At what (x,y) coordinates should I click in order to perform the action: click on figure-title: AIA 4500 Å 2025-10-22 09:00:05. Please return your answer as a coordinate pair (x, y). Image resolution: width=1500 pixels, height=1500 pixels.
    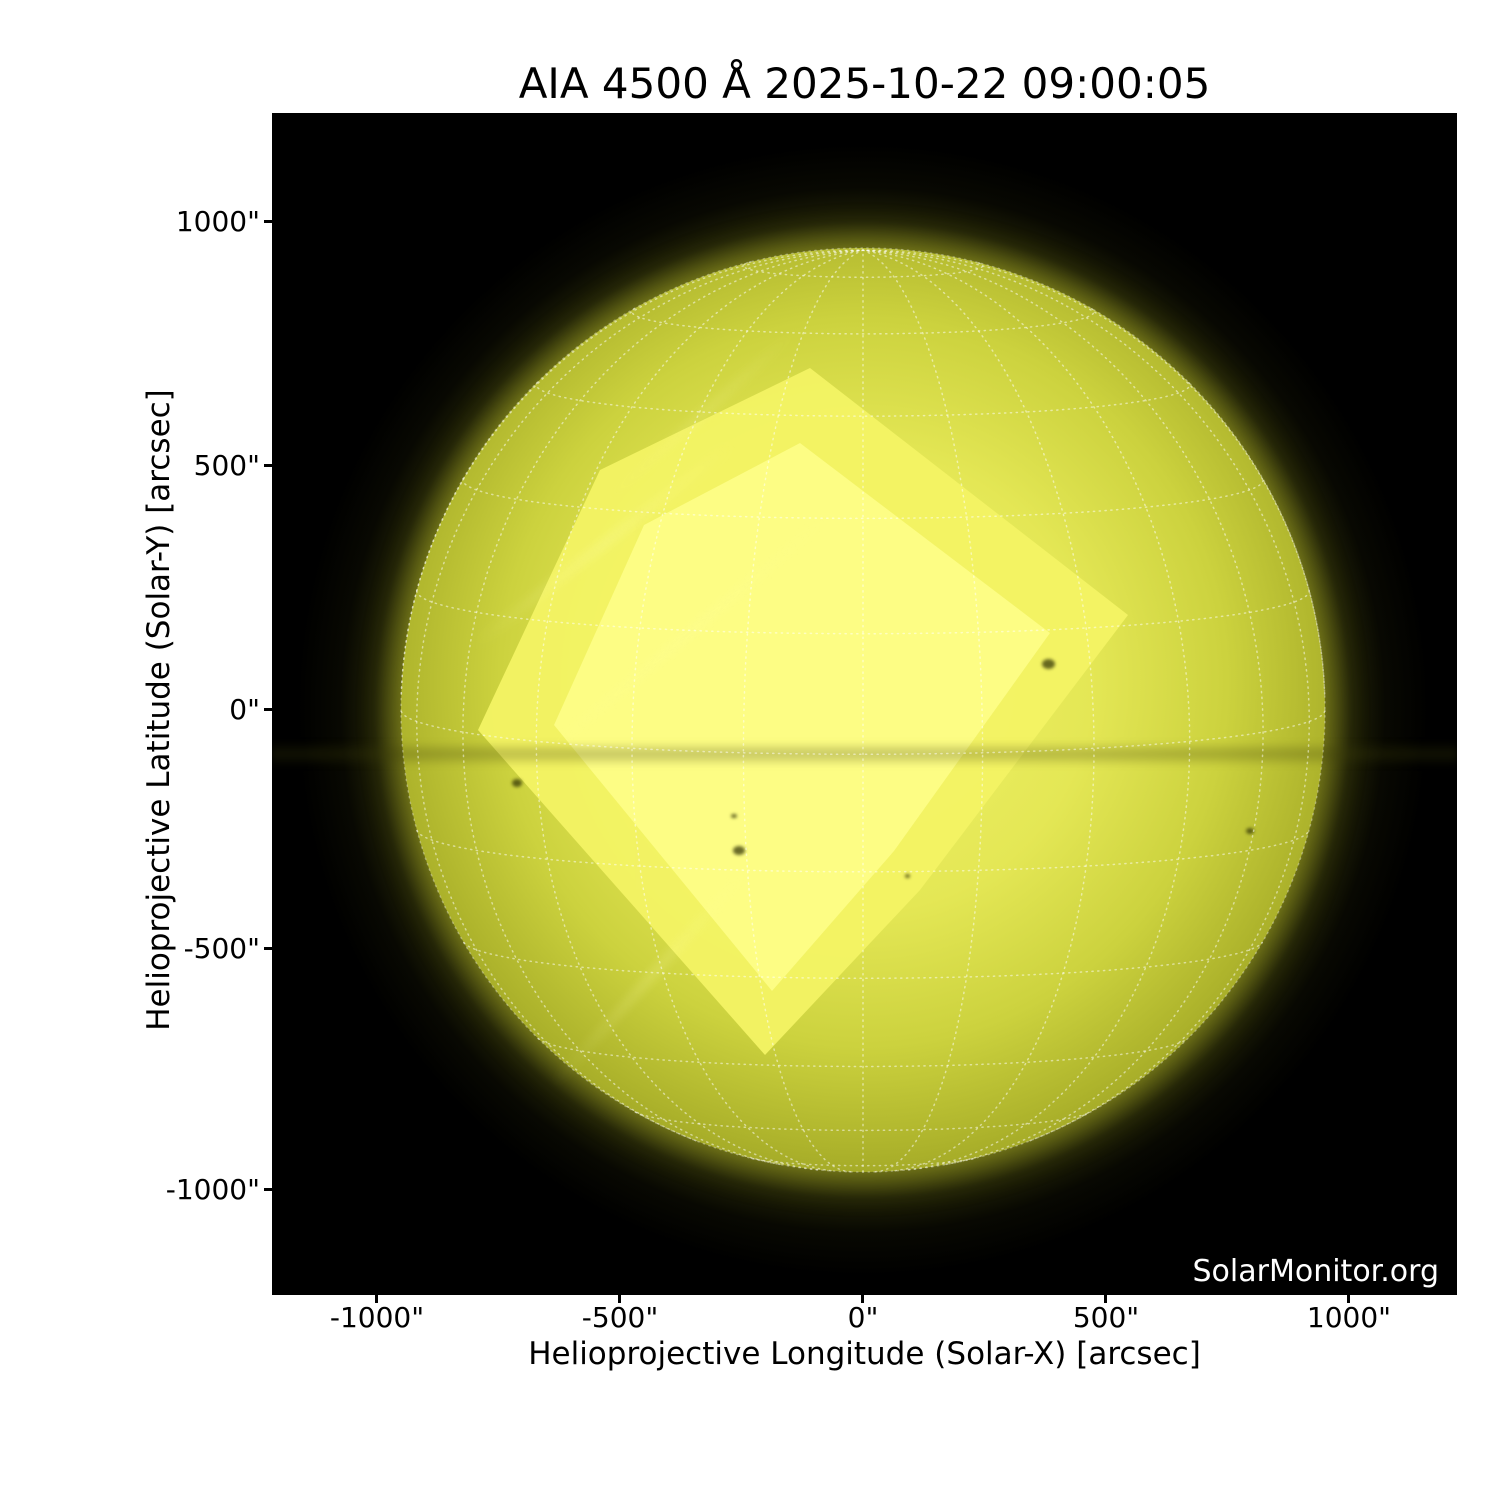
    Looking at the image, I should click on (864, 83).